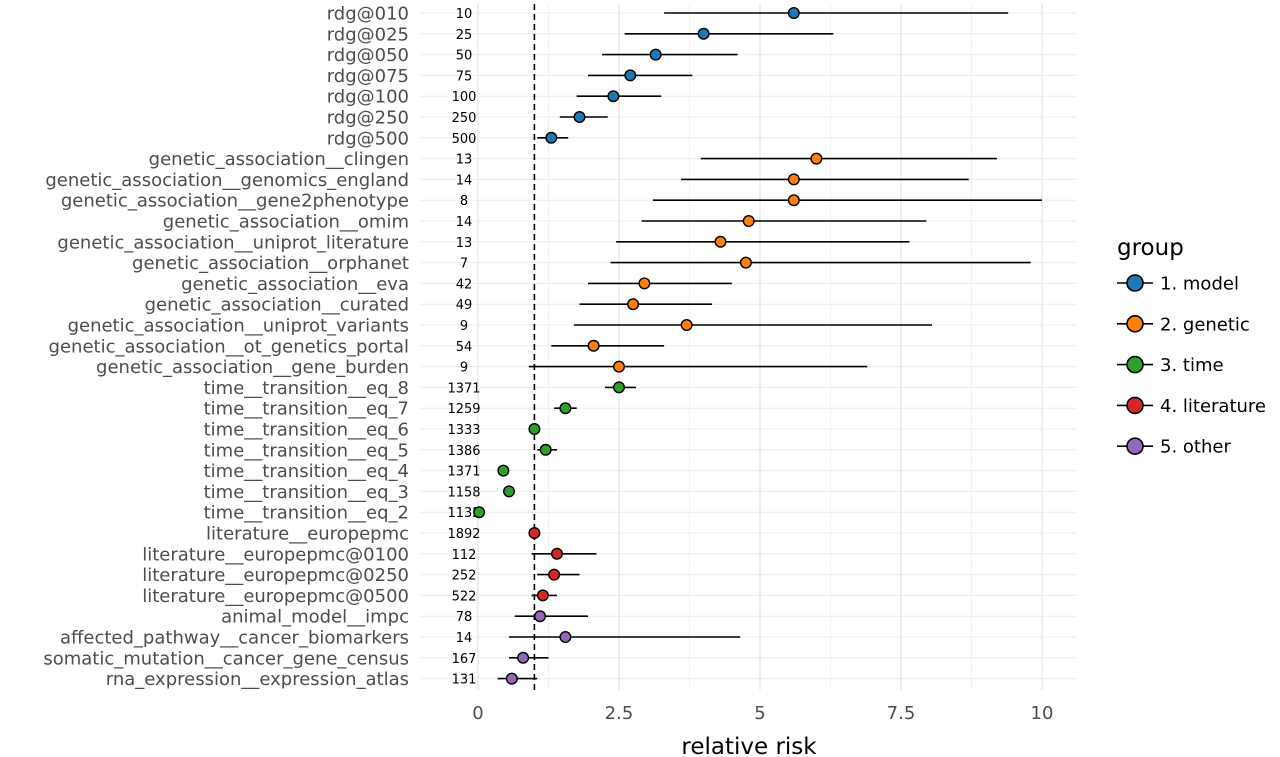 The height and width of the screenshot is (757, 1280). Describe the element at coordinates (464, 243) in the screenshot. I see `row-count: 13` at that location.